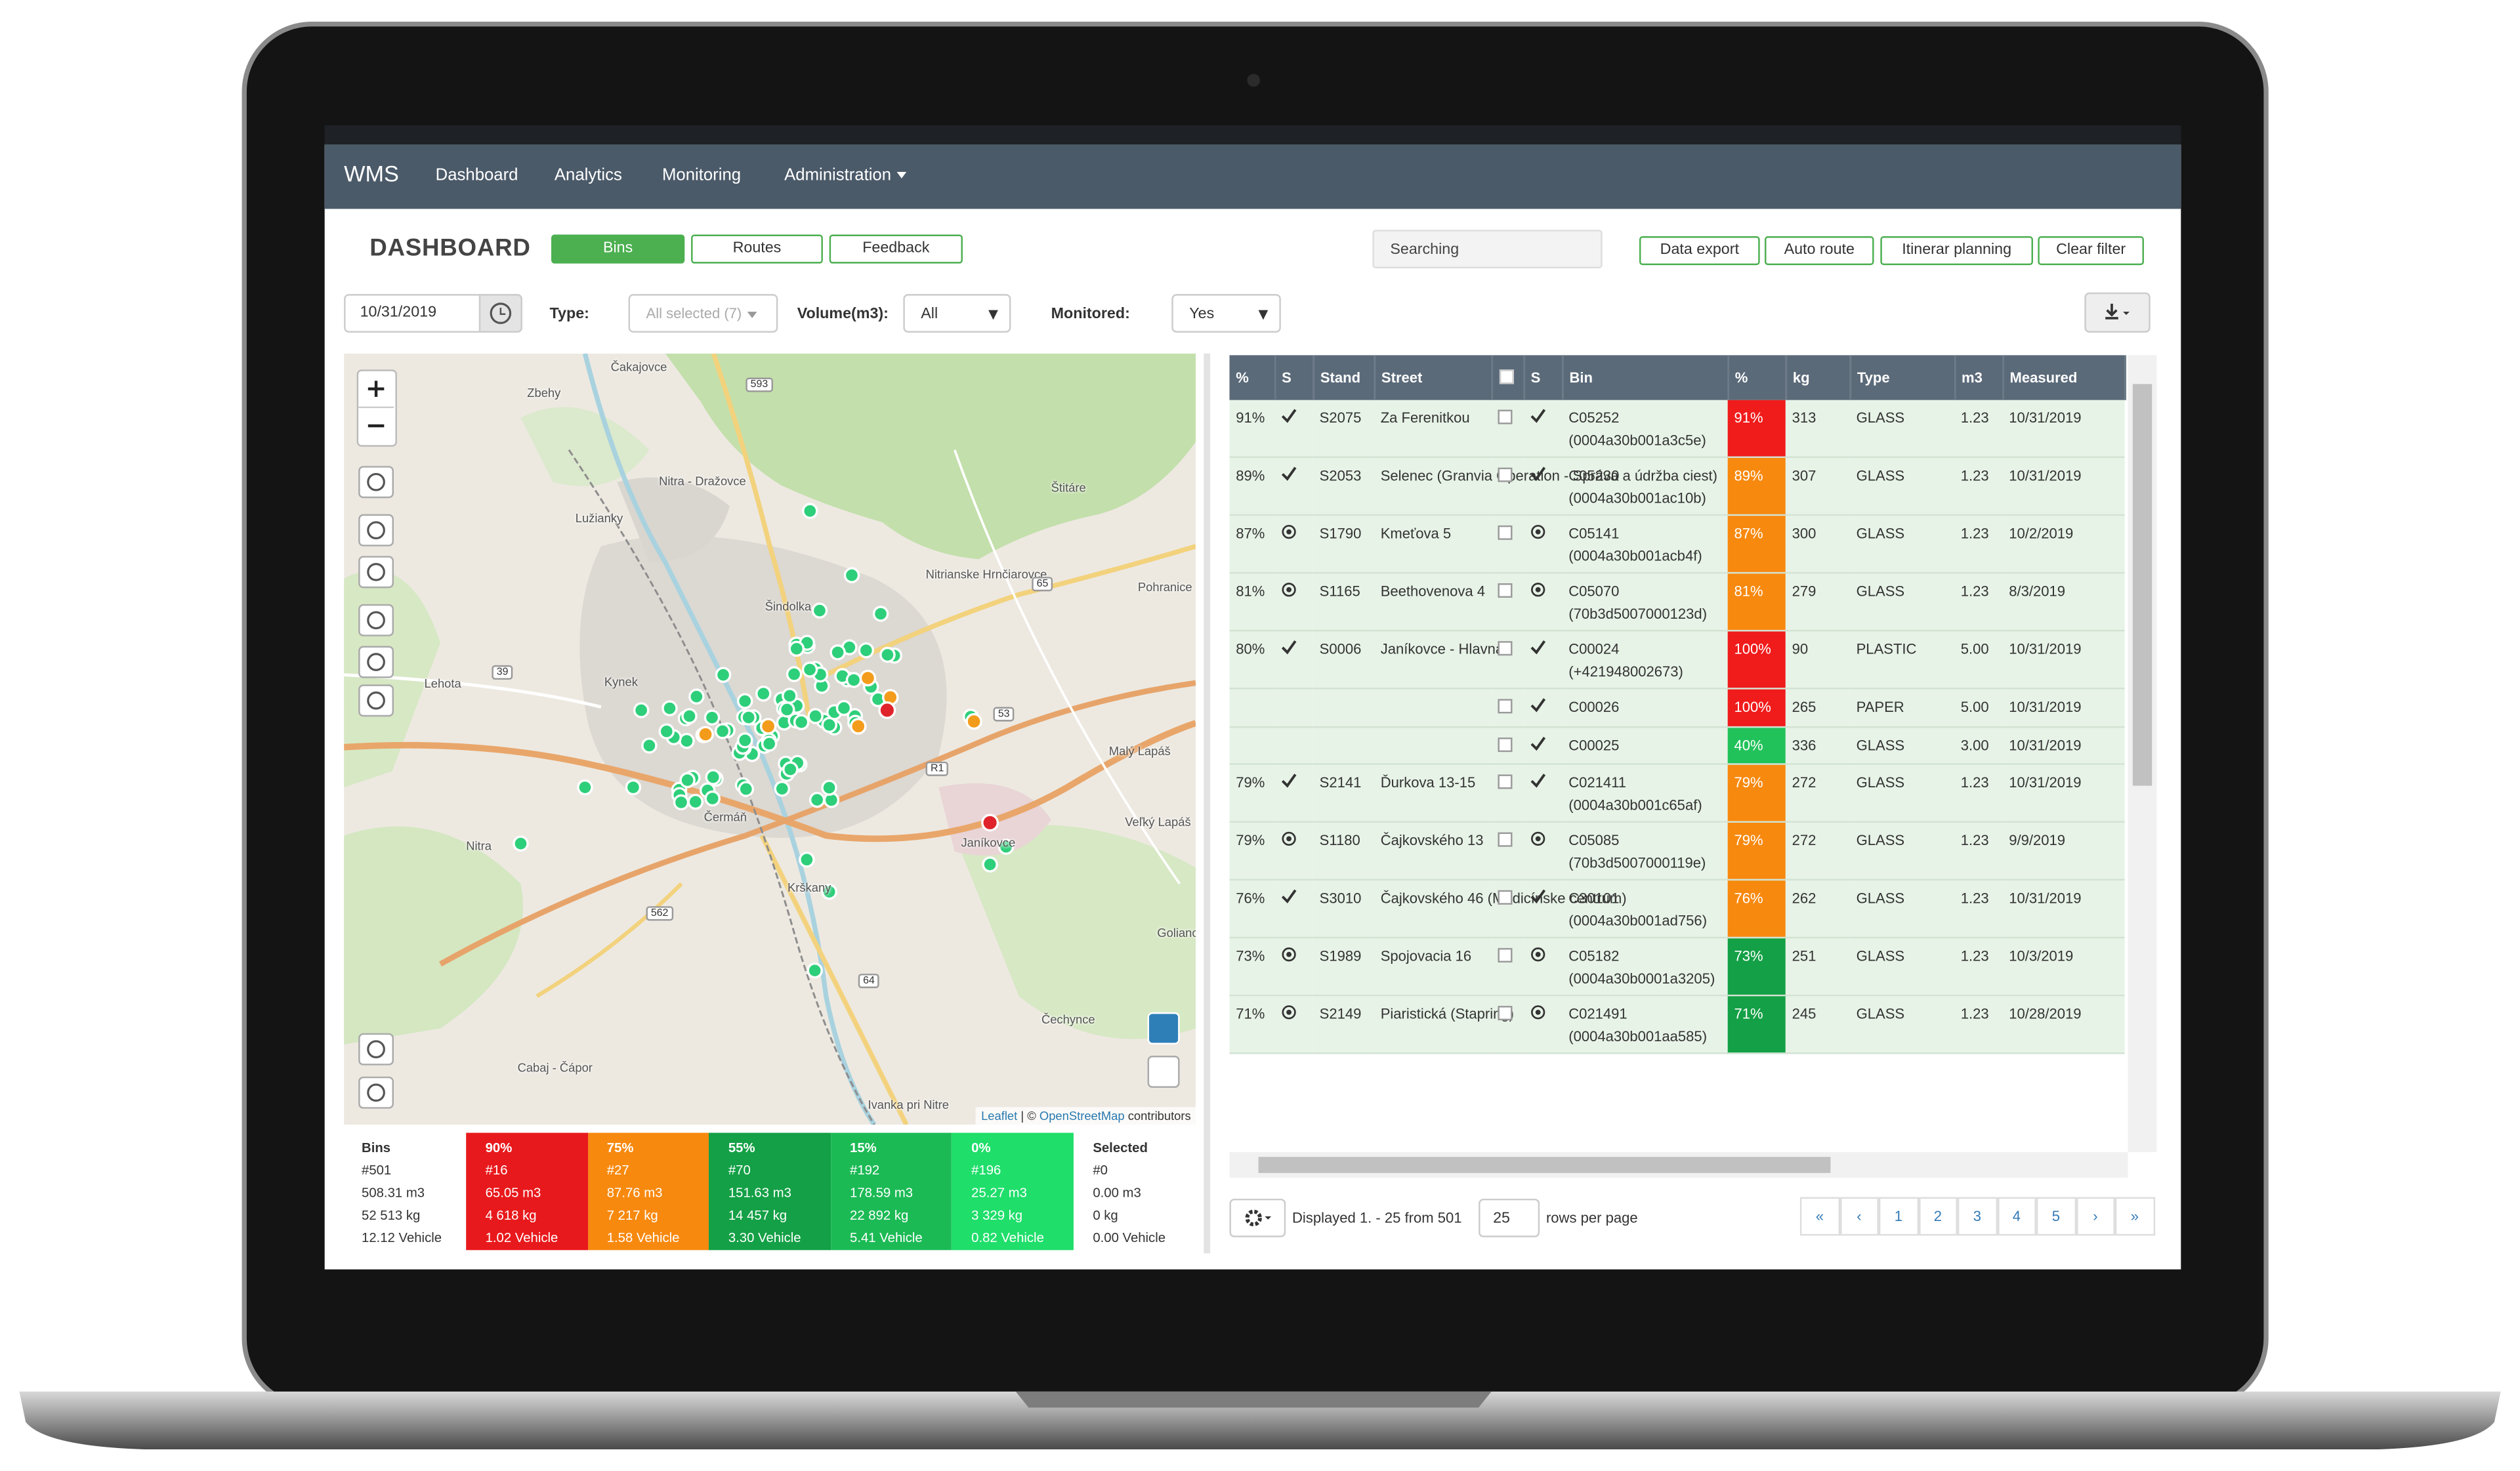  I want to click on download-button, so click(2117, 312).